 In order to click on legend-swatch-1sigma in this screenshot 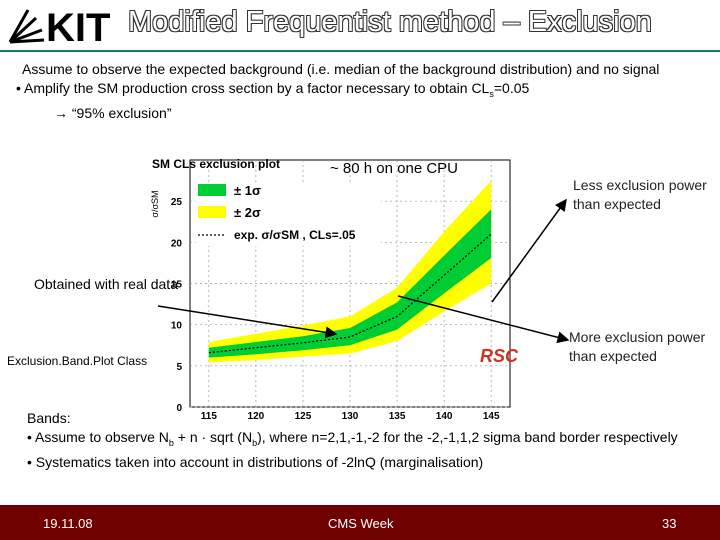, I will do `click(212, 190)`.